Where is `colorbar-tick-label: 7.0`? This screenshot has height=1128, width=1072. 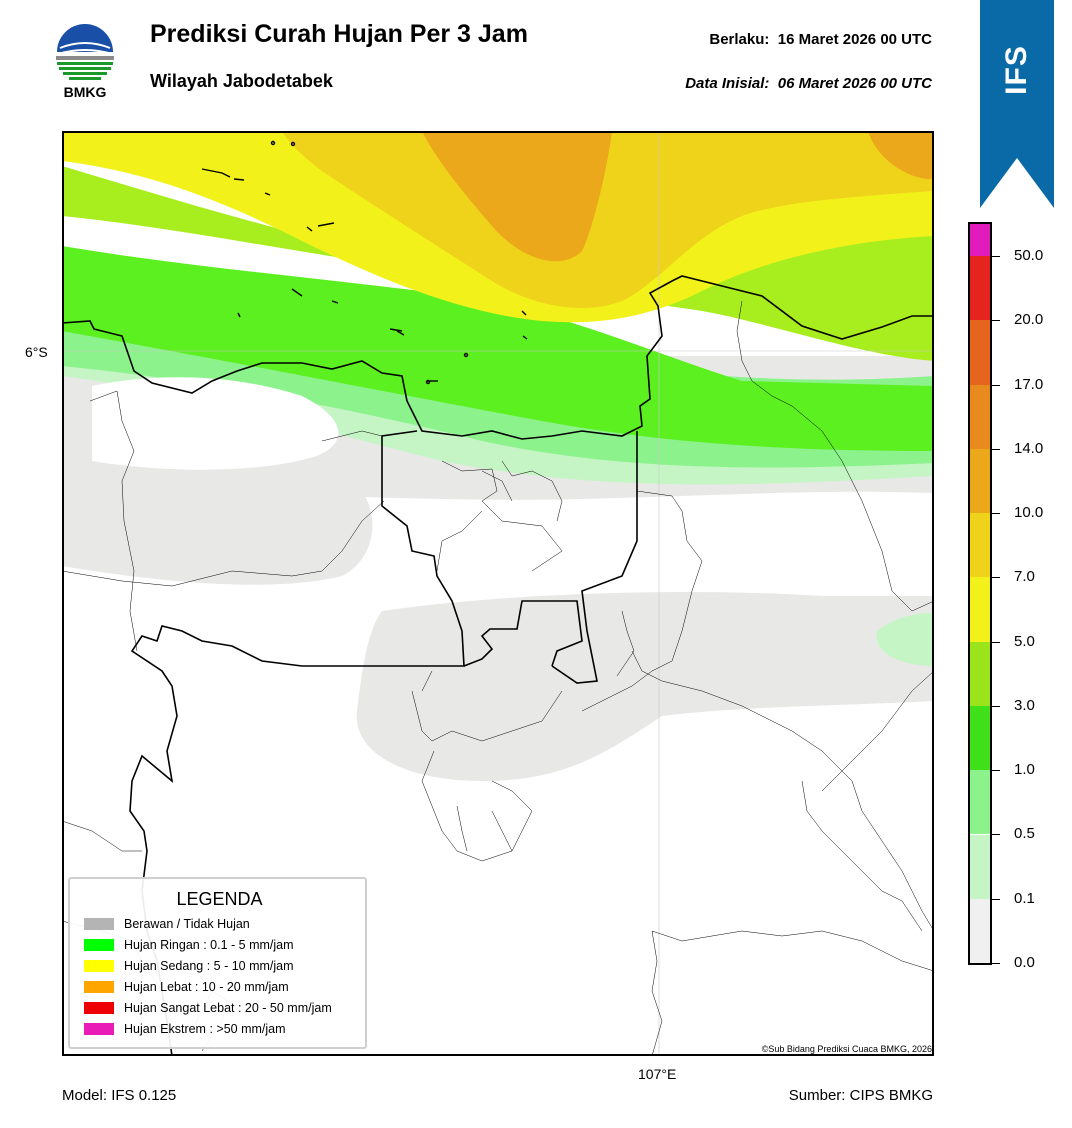 colorbar-tick-label: 7.0 is located at coordinates (1024, 577).